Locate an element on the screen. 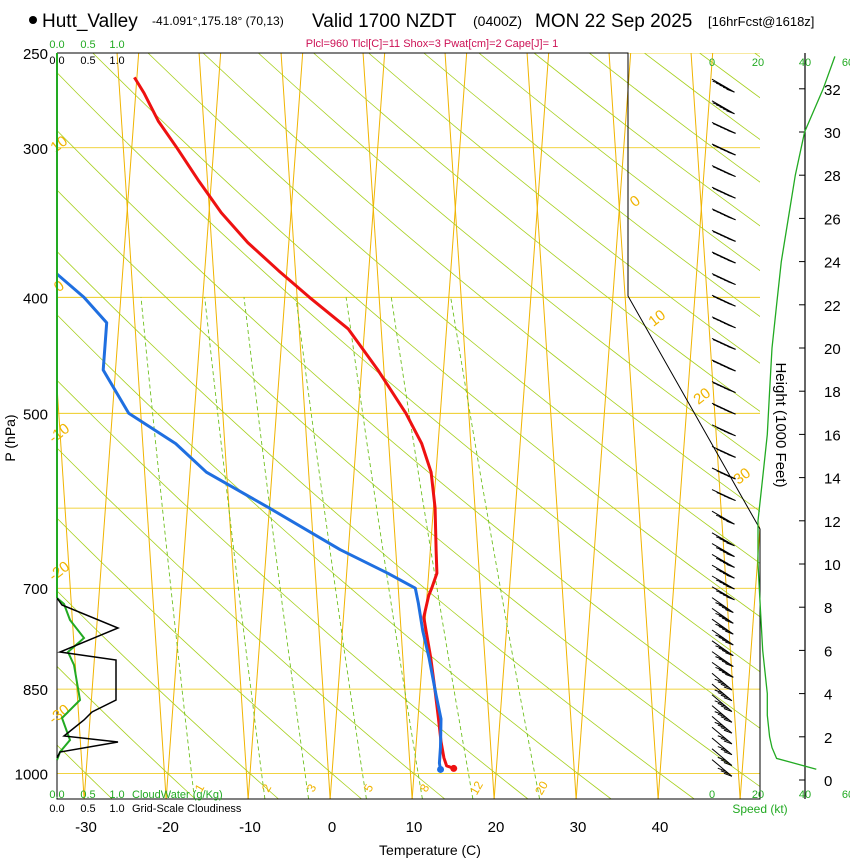 The image size is (850, 860). station-dot-icon is located at coordinates (33, 20).